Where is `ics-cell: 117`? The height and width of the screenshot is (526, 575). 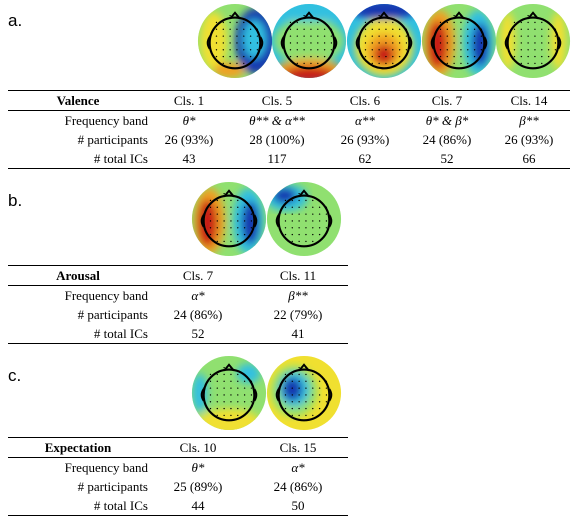 ics-cell: 117 is located at coordinates (277, 159).